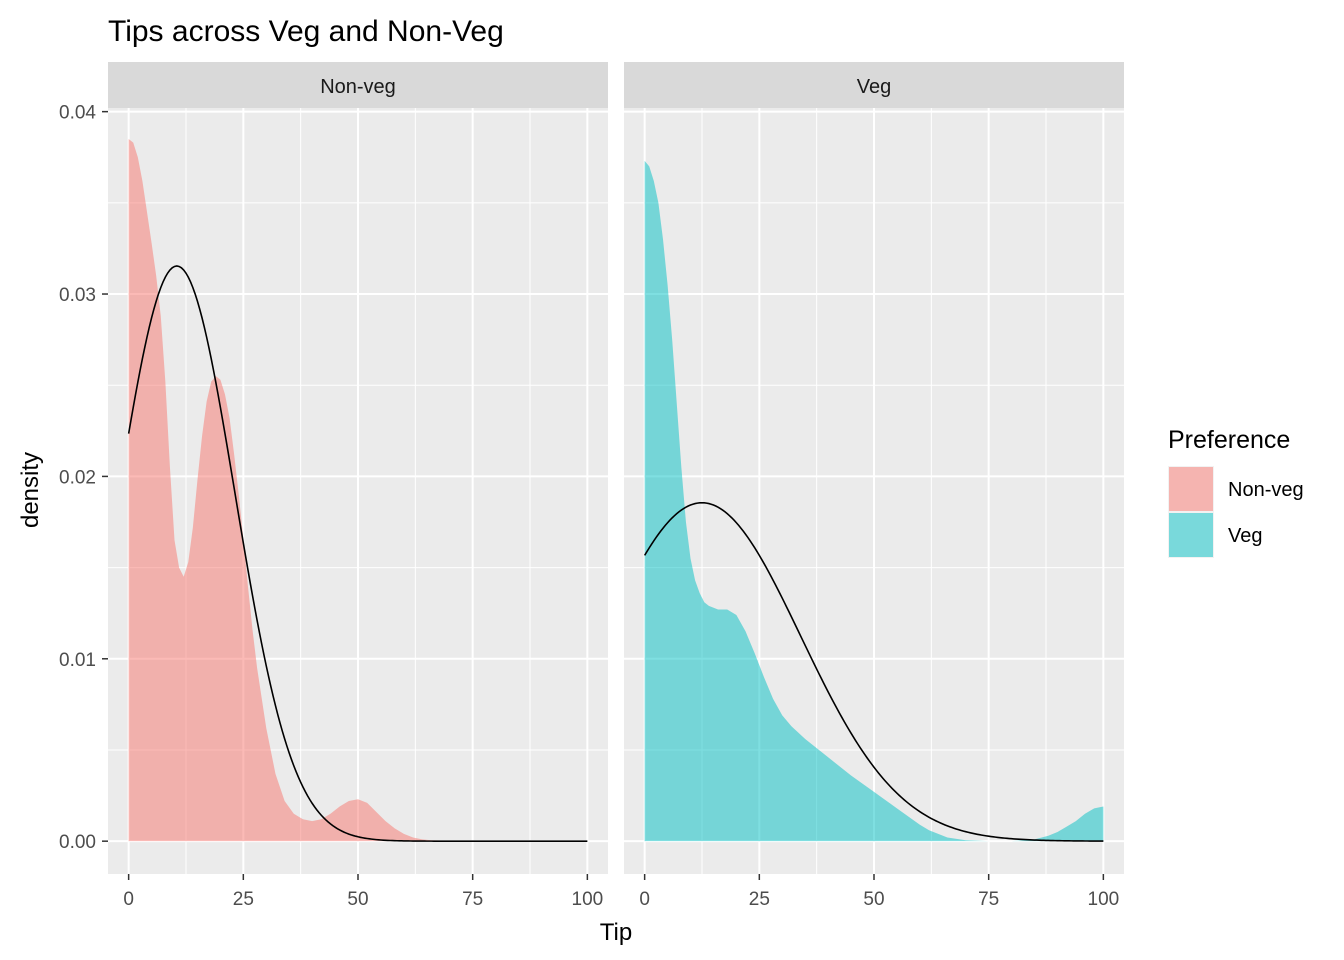  I want to click on y-axis: 0.00 0.01 0.02 0.03 0.04, so click(83, 478).